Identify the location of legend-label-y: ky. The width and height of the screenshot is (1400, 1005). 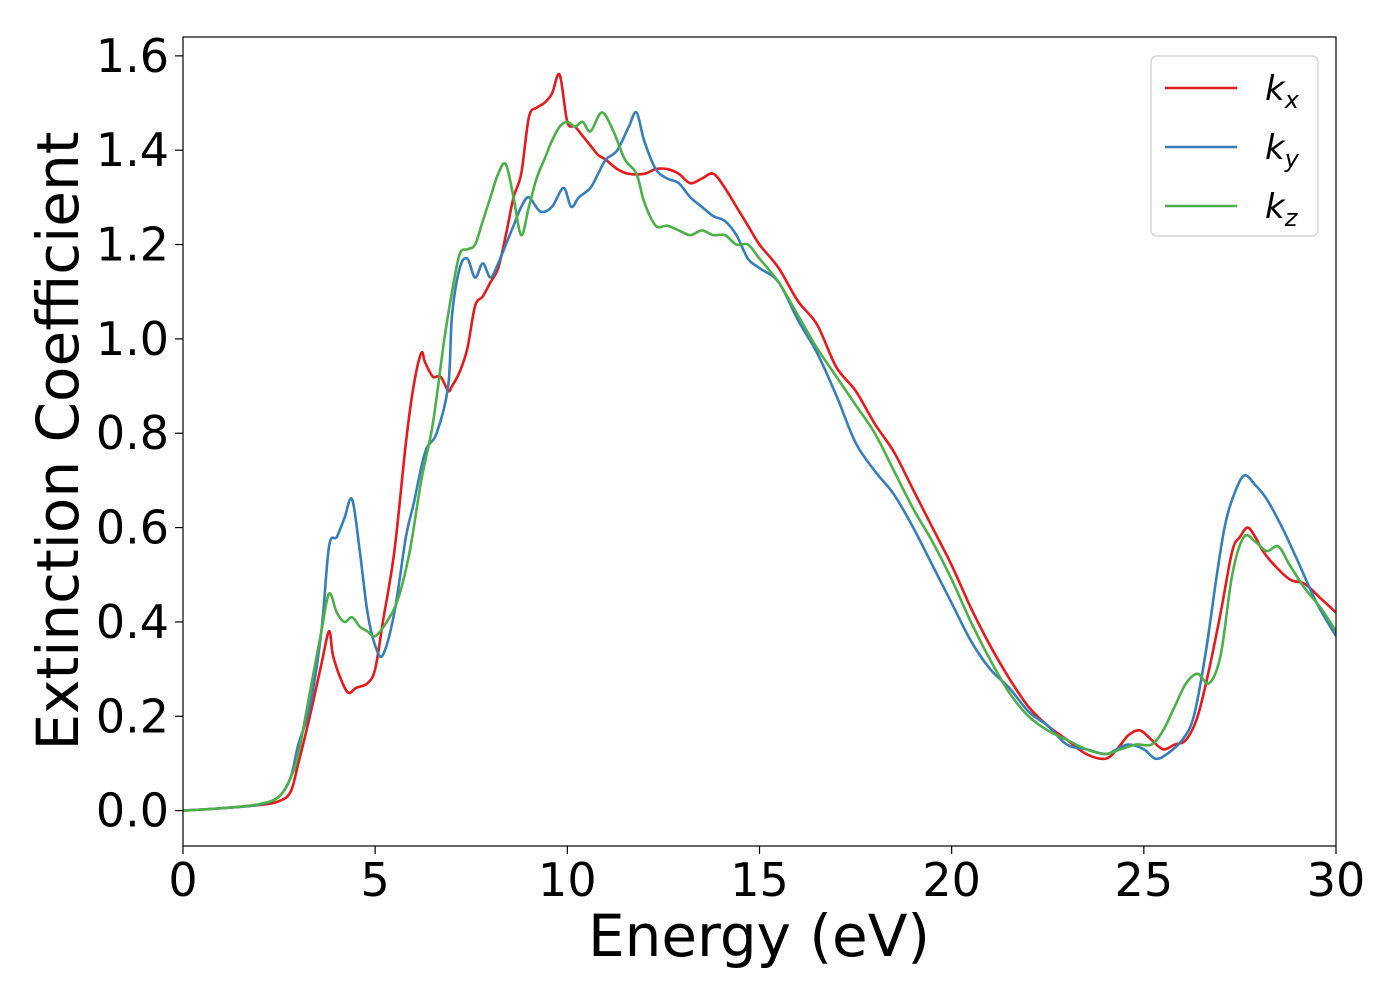
(1282, 150).